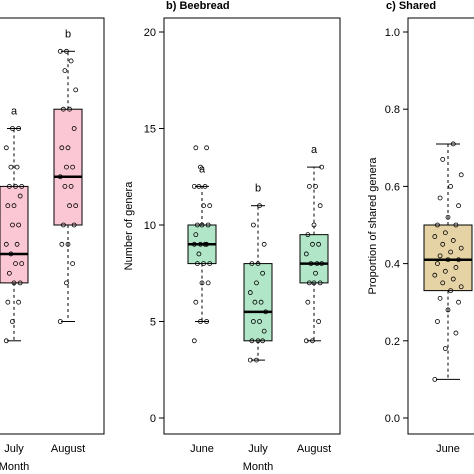 This screenshot has width=474, height=474. I want to click on panel-c-ytick-label: 0.0, so click(392, 419).